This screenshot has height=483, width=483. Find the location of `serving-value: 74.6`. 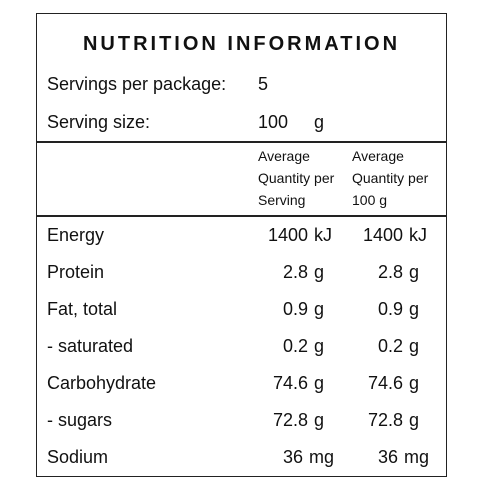

serving-value: 74.6 is located at coordinates (290, 383).